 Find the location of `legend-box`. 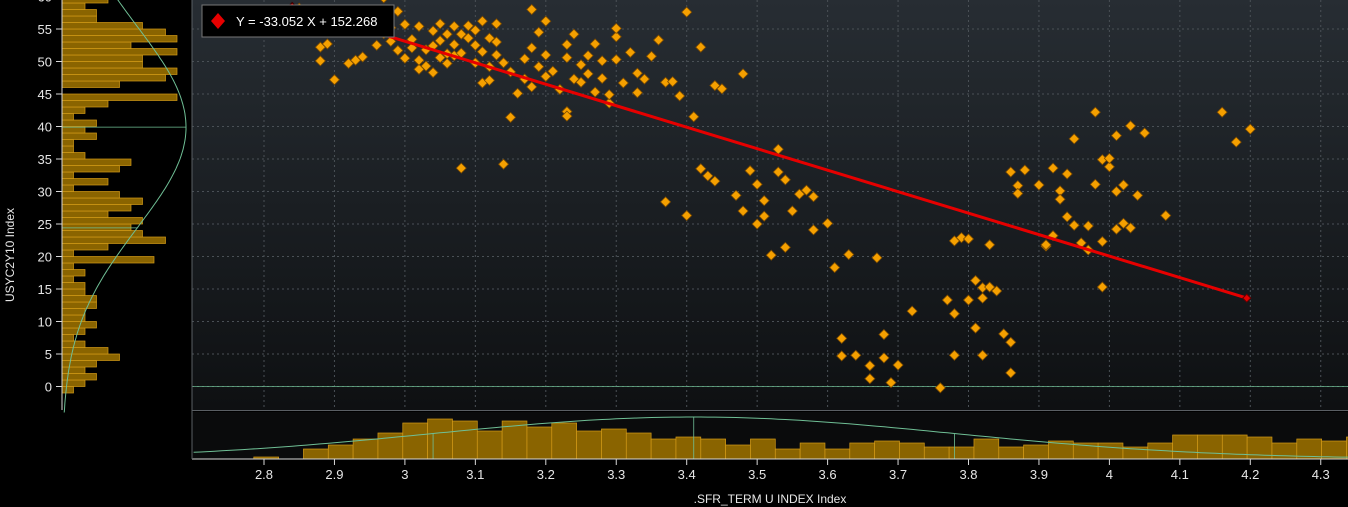

legend-box is located at coordinates (298, 21).